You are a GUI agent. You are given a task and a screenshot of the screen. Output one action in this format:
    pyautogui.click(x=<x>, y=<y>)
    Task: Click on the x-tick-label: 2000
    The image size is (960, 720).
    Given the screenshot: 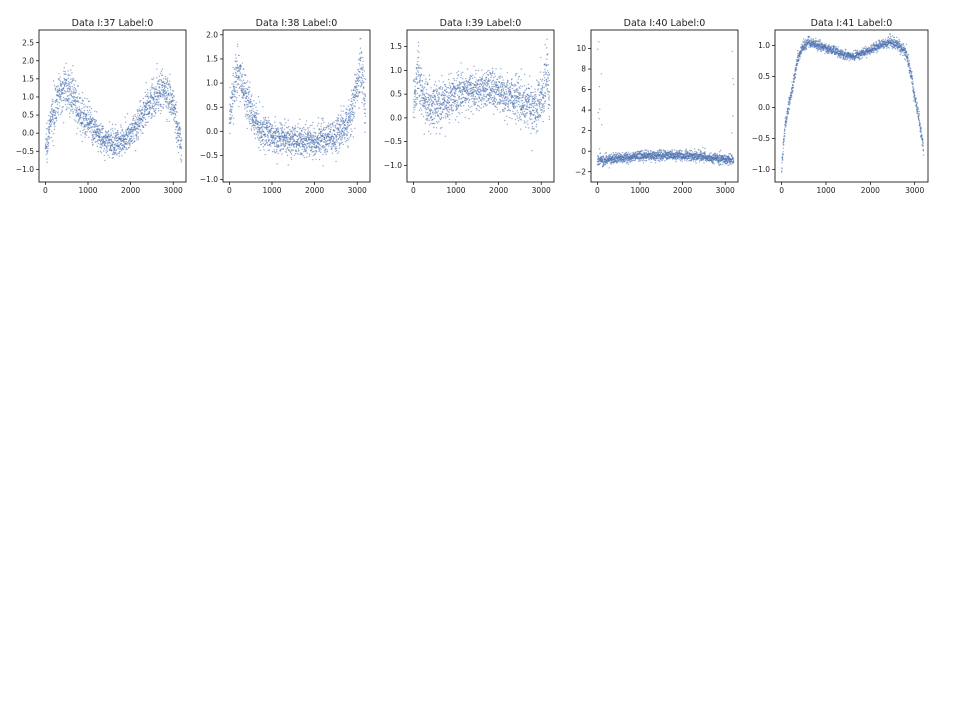 What is the action you would take?
    pyautogui.click(x=498, y=190)
    